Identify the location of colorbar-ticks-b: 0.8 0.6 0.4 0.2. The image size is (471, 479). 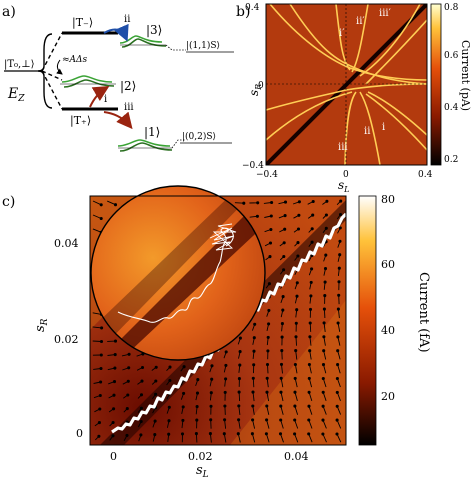
(451, 84).